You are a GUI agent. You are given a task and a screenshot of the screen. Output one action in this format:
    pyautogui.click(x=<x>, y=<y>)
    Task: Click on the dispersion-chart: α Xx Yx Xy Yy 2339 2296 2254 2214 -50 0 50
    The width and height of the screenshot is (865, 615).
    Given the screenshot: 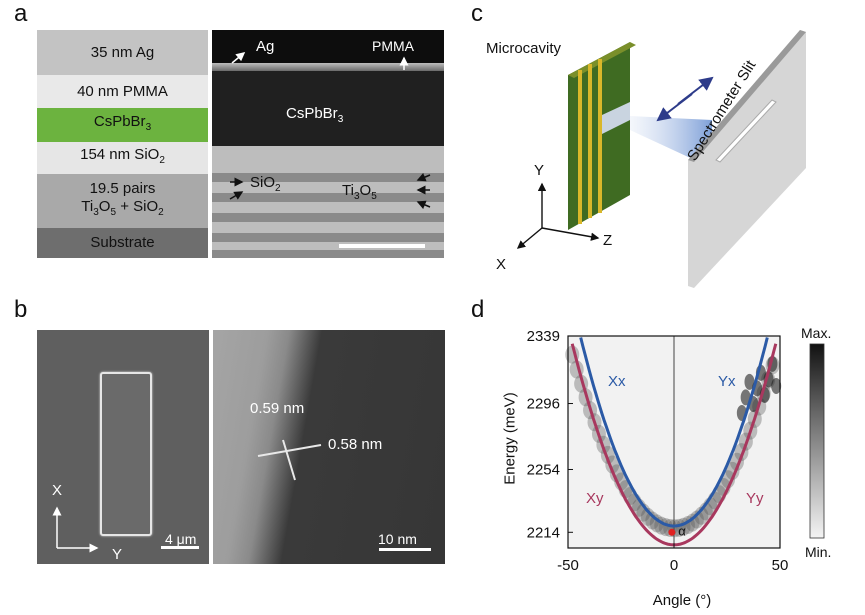 What is the action you would take?
    pyautogui.click(x=676, y=451)
    